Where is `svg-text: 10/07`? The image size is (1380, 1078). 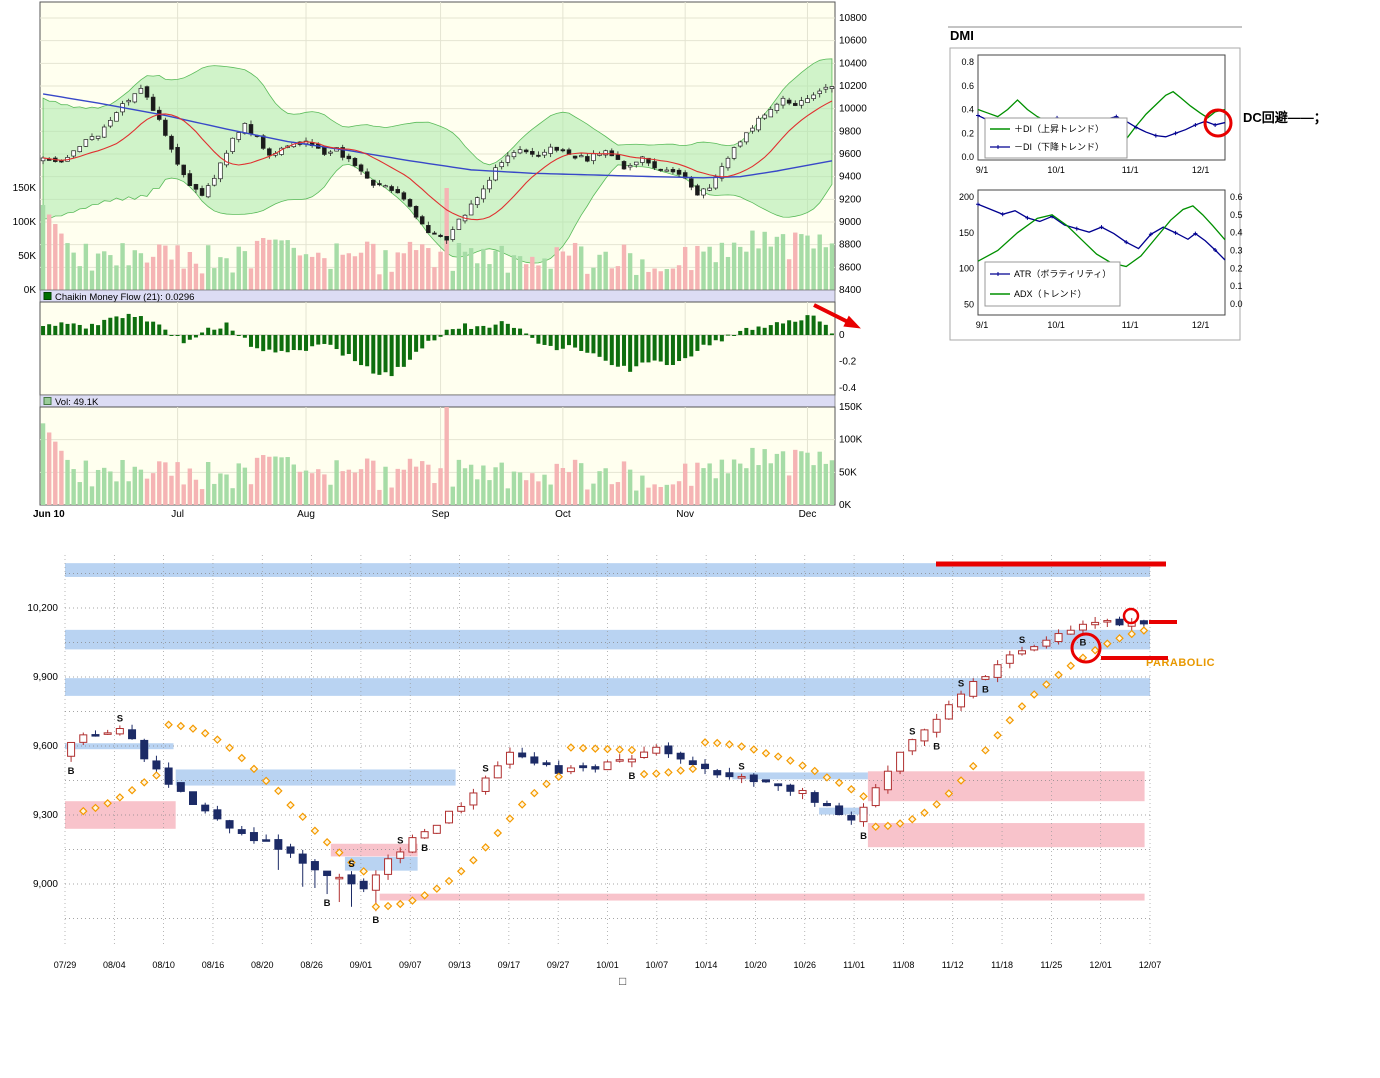
svg-text: 10/07 is located at coordinates (657, 965).